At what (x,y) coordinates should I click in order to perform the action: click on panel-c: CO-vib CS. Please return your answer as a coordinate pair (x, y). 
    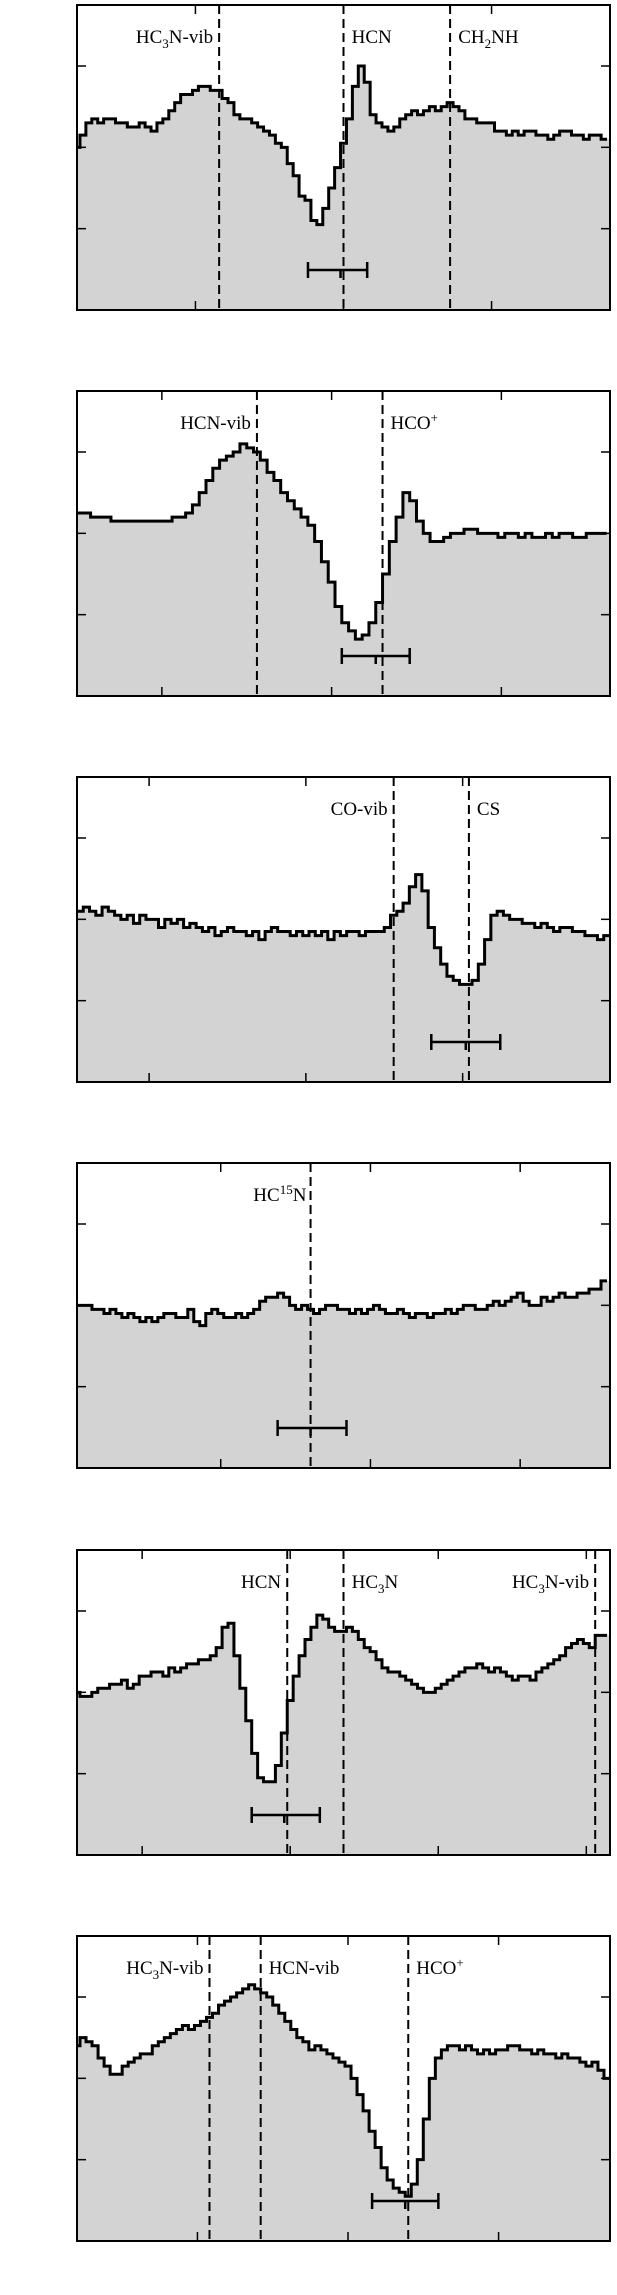
    Looking at the image, I should click on (343, 929).